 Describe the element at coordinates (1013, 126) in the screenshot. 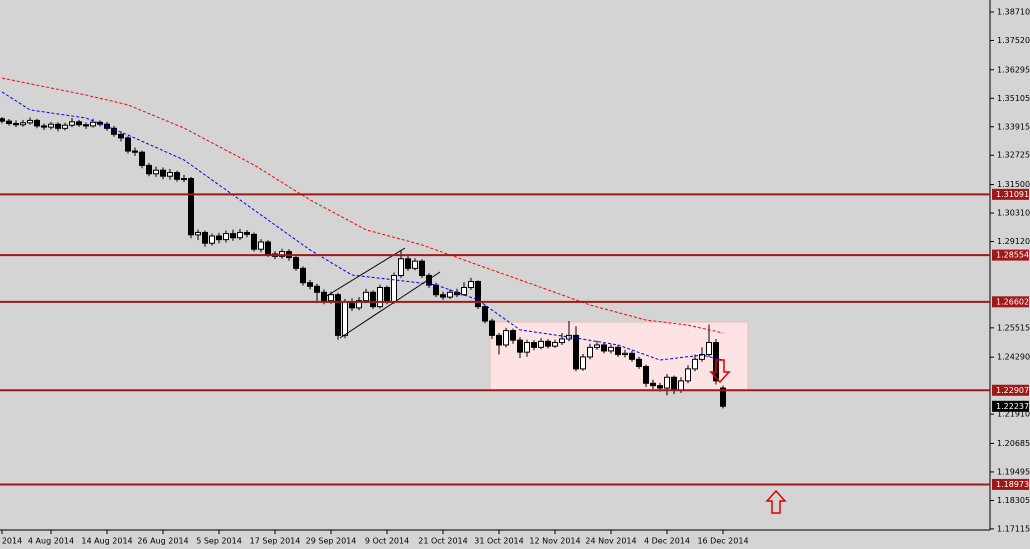

I see `y-tick-label: 1.33915` at that location.